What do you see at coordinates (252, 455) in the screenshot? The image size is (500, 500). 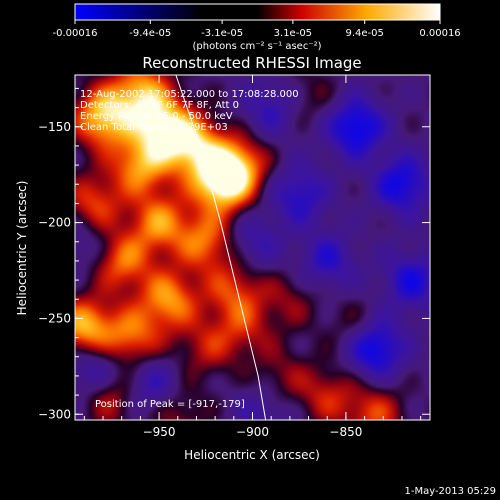 I see `x-axis-title: Heliocentric X (arcsec)` at bounding box center [252, 455].